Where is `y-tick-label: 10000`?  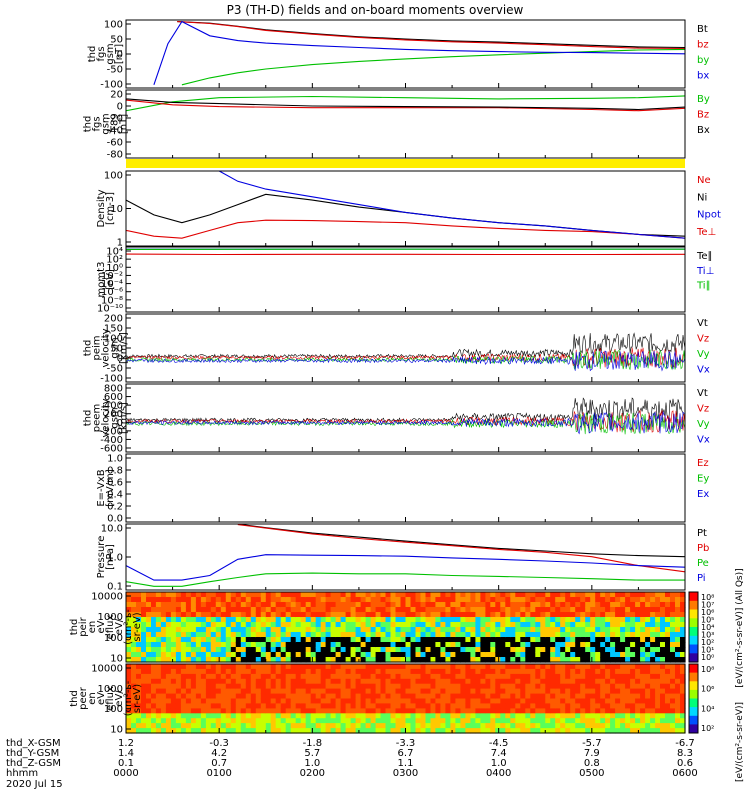 y-tick-label: 10000 is located at coordinates (107, 669).